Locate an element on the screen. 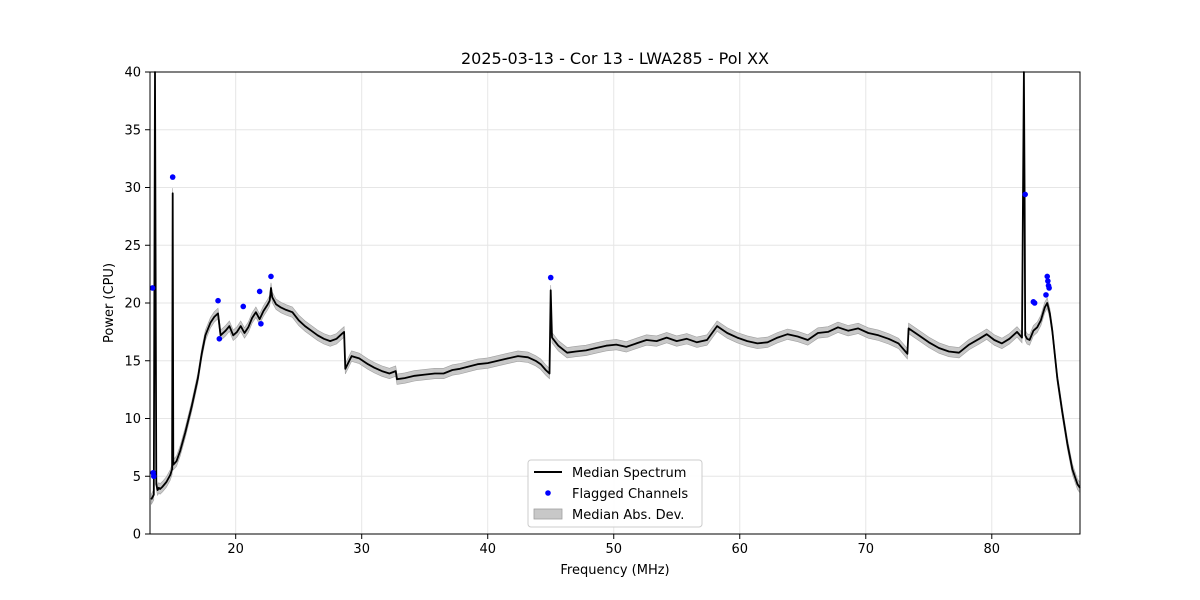  y-axis-ticks: 0 5 10 15 20 25 30 35 40 is located at coordinates (137, 304).